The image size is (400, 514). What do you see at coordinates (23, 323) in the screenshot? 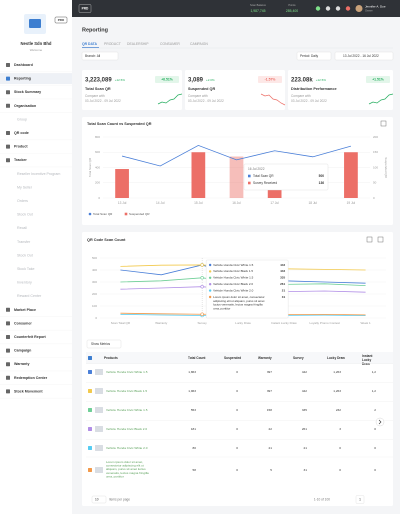
I see `menu-item: Consumer` at bounding box center [23, 323].